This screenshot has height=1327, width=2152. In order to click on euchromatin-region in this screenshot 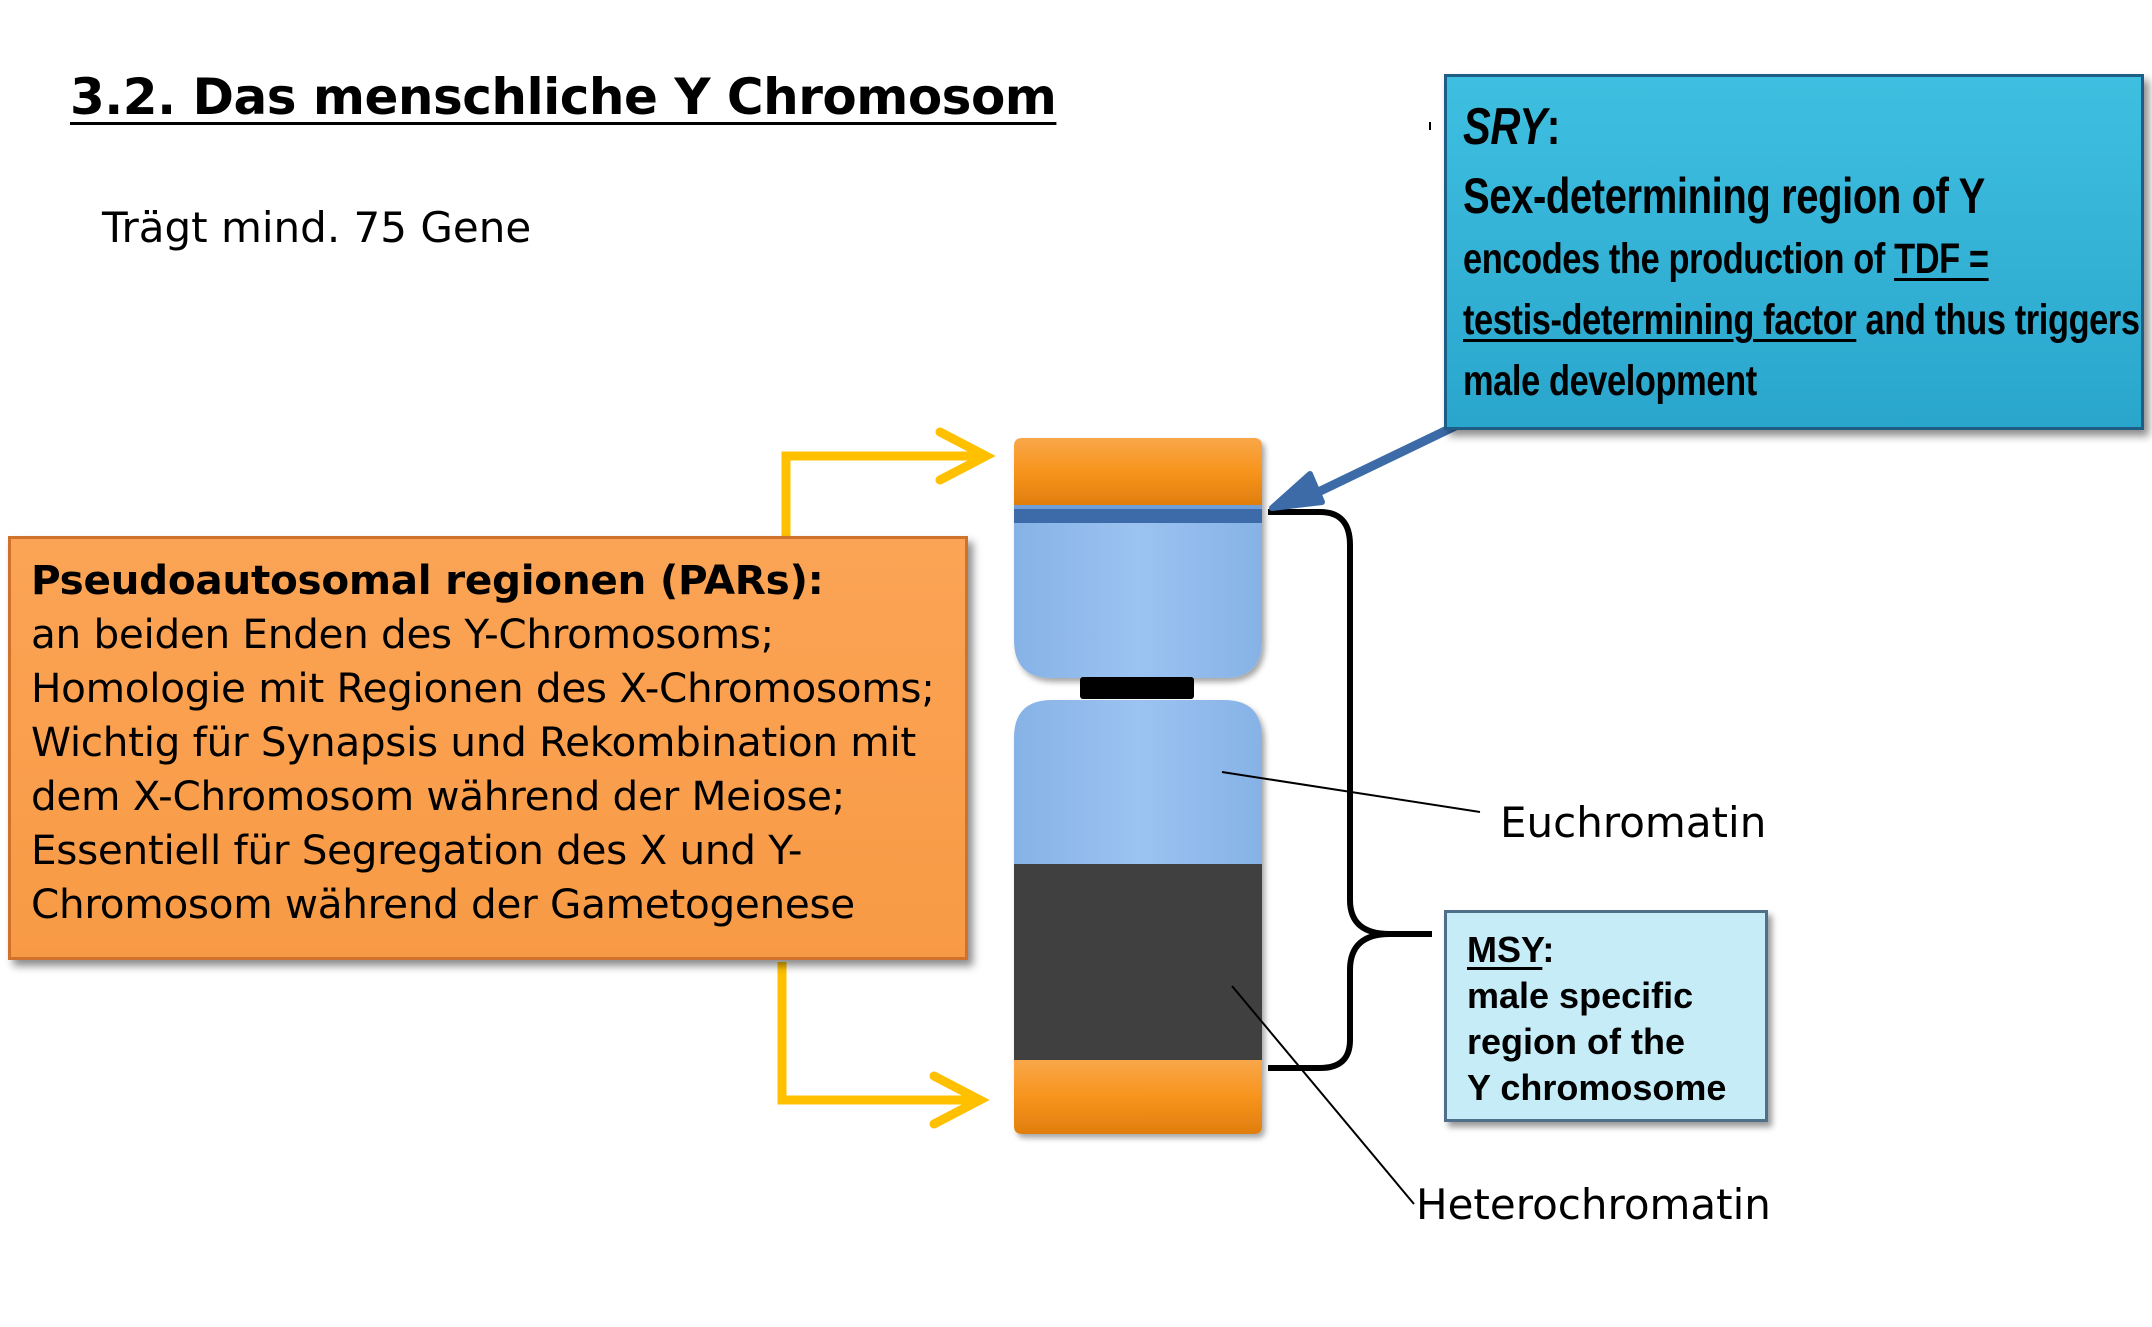, I will do `click(1138, 782)`.